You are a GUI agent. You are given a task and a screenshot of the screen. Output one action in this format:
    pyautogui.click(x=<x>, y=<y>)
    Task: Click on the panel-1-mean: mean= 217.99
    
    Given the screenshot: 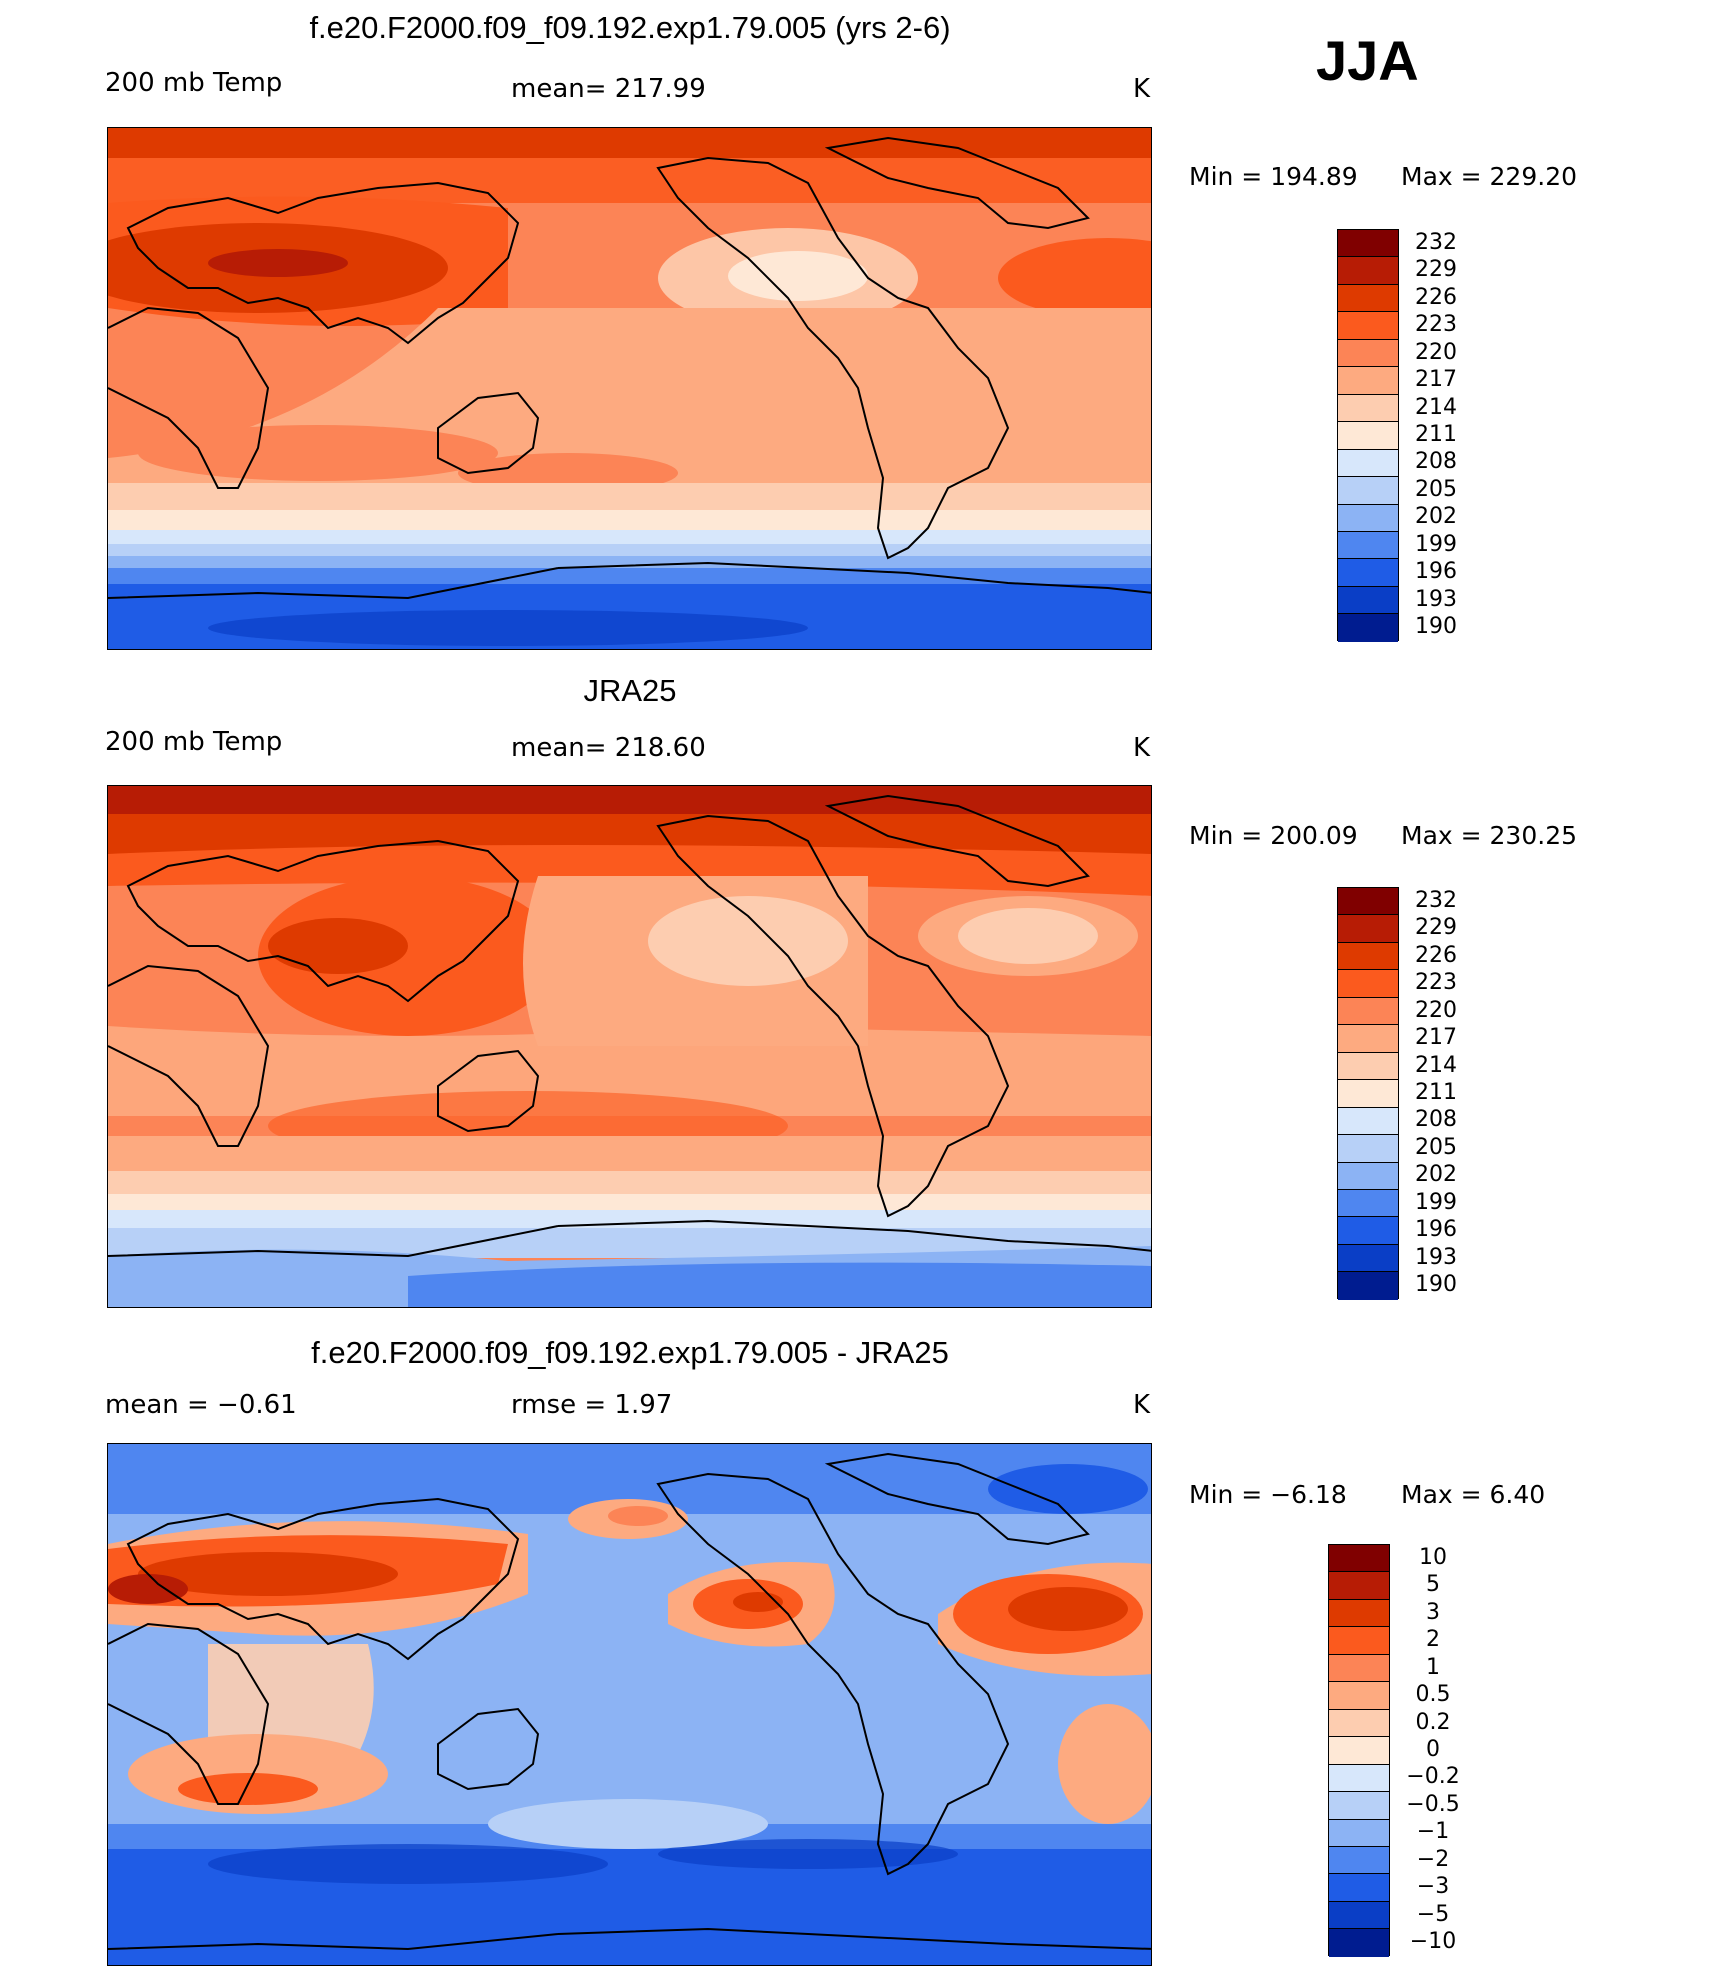 What is the action you would take?
    pyautogui.click(x=608, y=89)
    